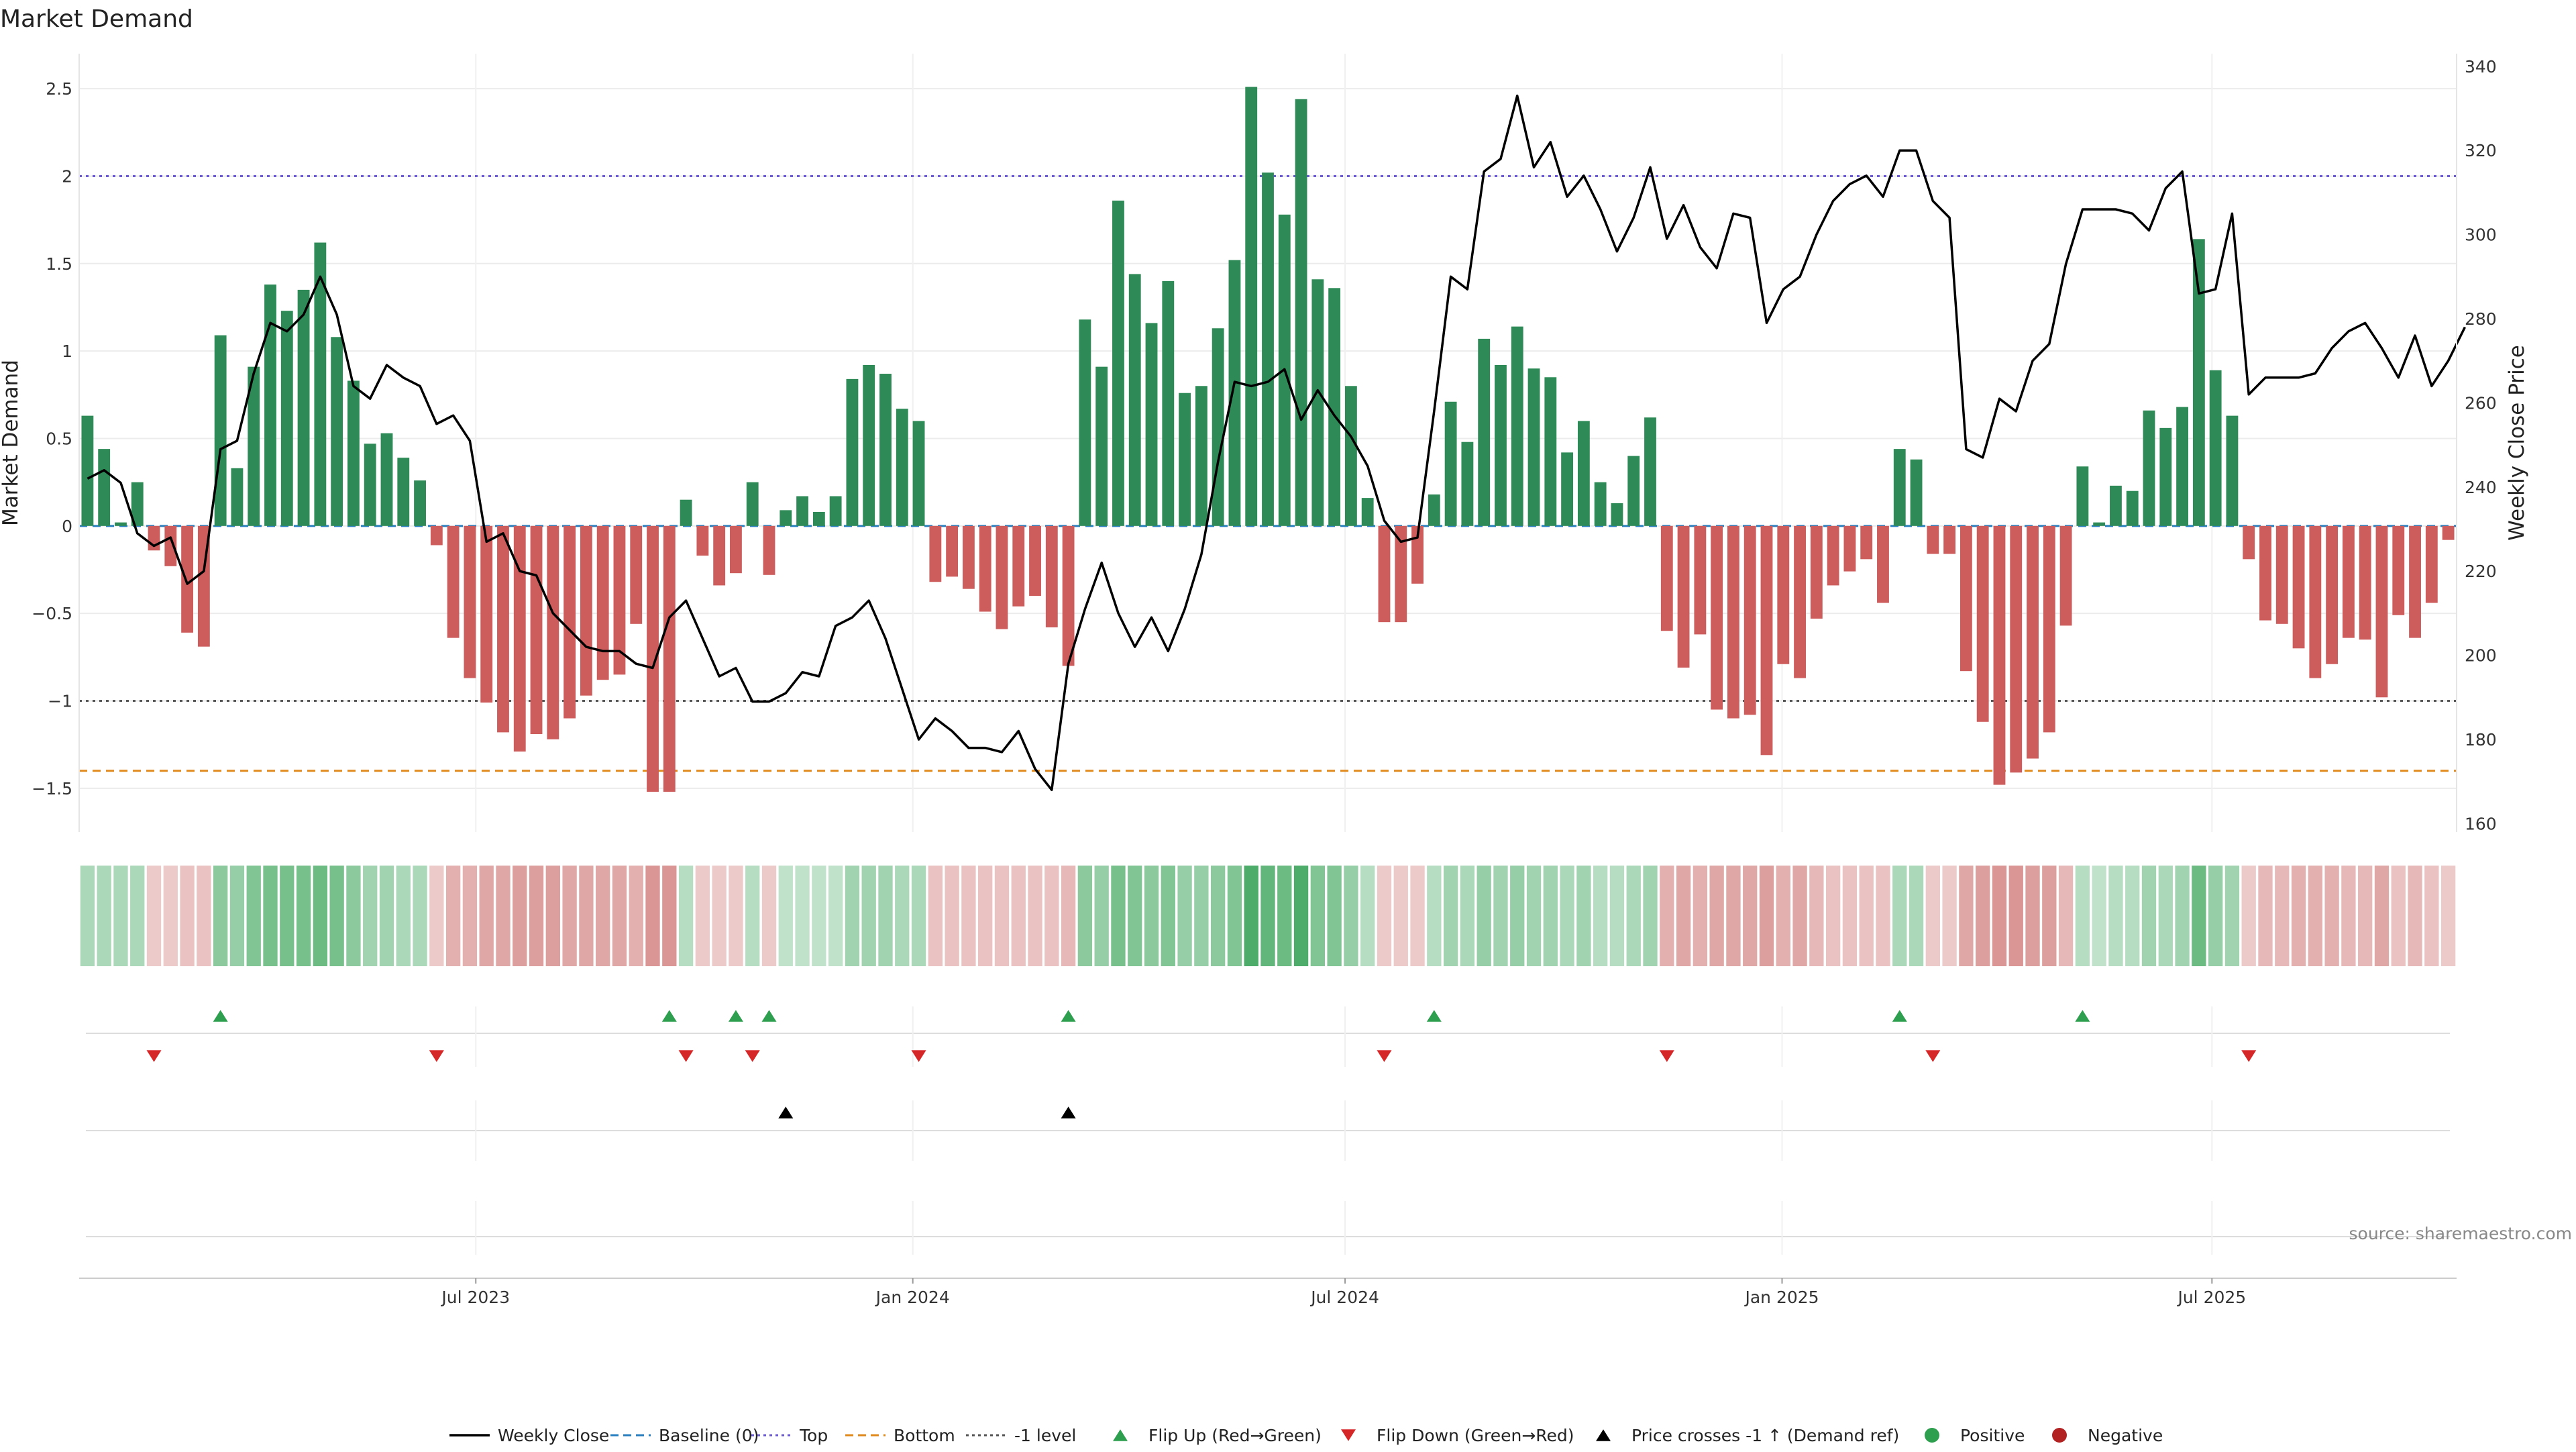 Image resolution: width=2576 pixels, height=1452 pixels. Describe the element at coordinates (2481, 488) in the screenshot. I see `y-tick-right-label: 240` at that location.